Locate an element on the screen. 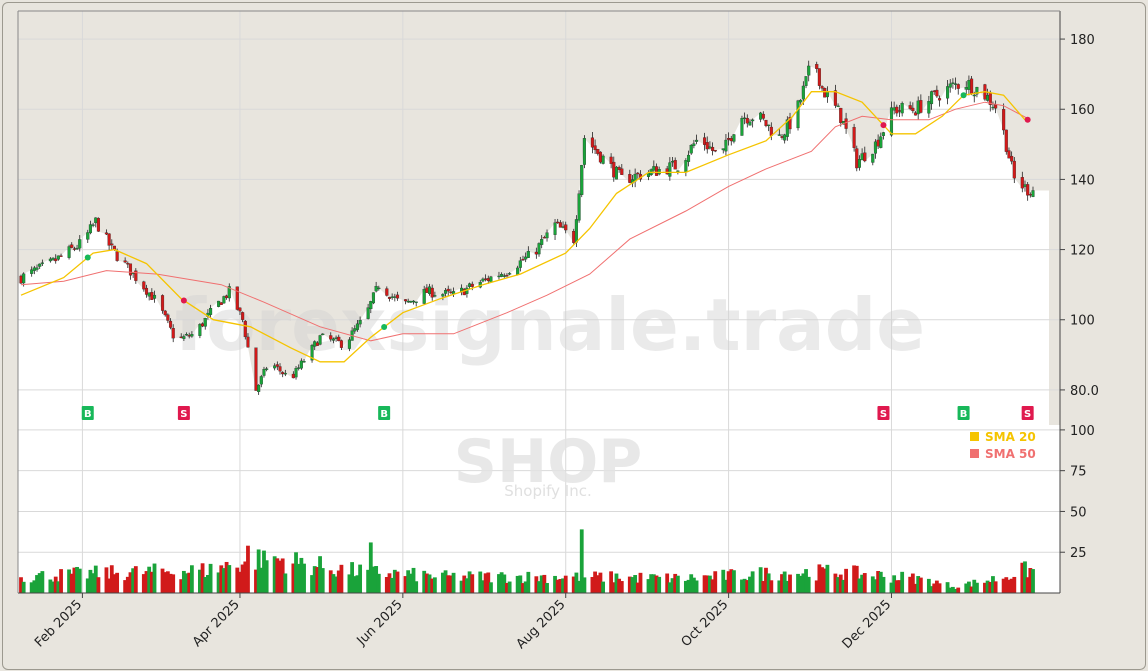 The height and width of the screenshot is (671, 1148). volume-axis-ticks: 25 50 75 100 is located at coordinates (1077, 492).